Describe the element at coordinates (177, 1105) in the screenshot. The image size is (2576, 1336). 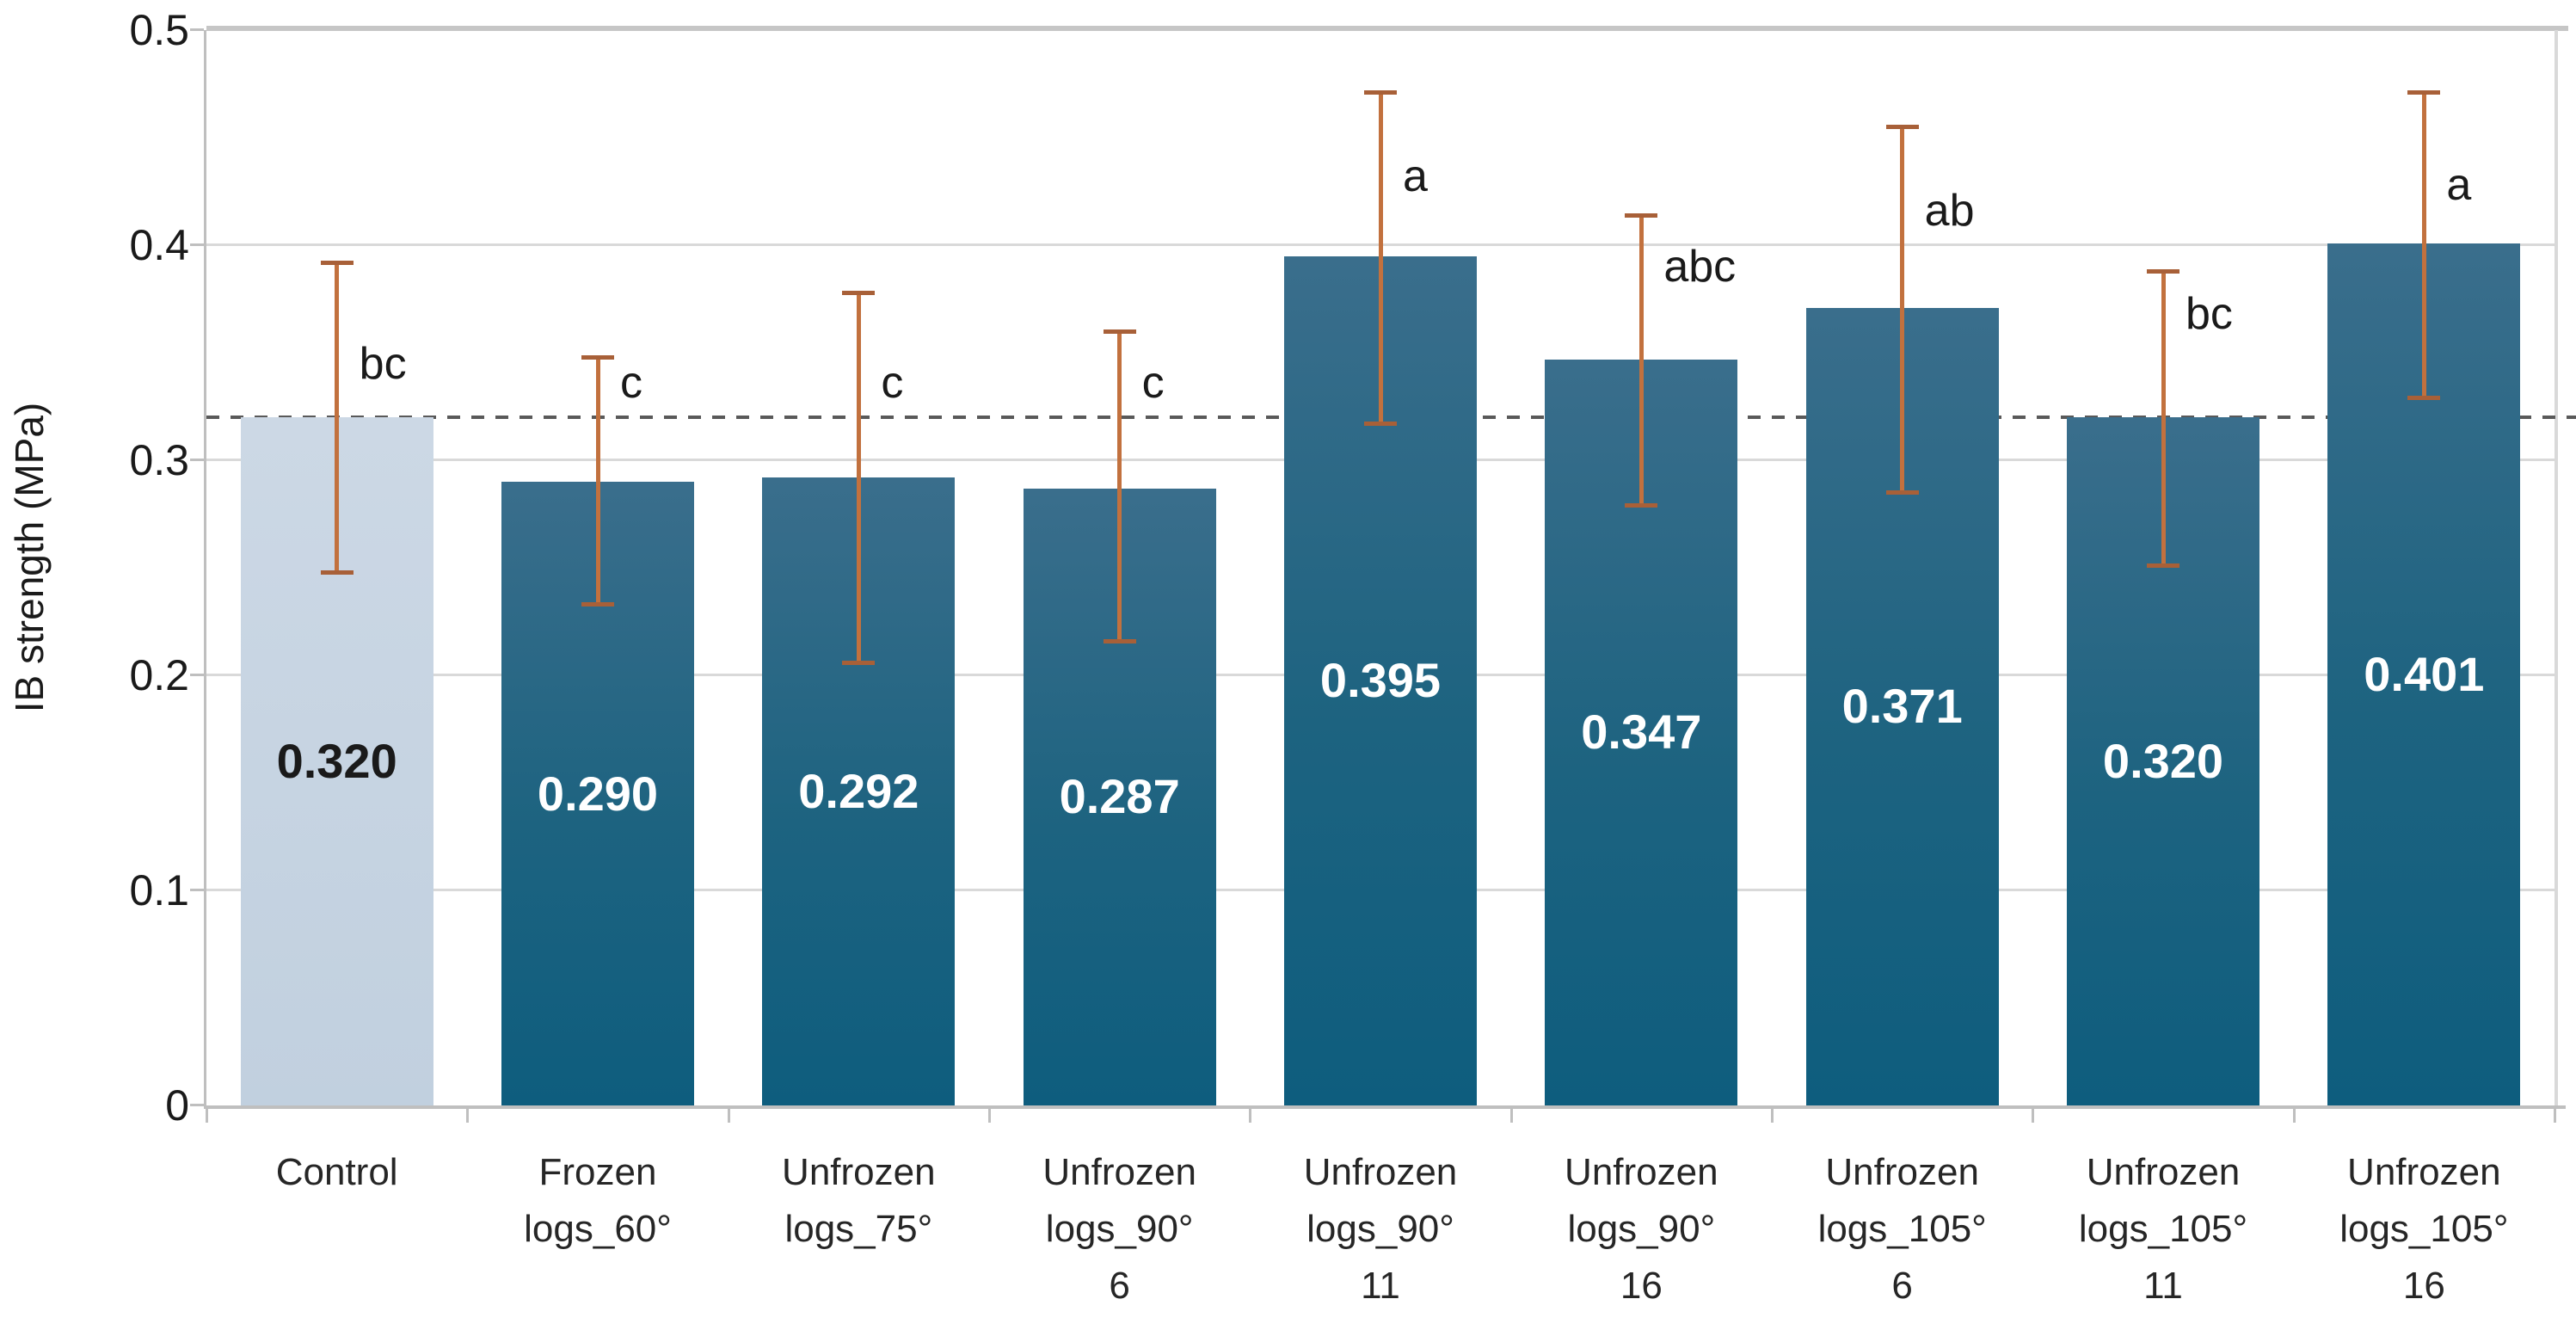
I see `y-tick-label: 0` at that location.